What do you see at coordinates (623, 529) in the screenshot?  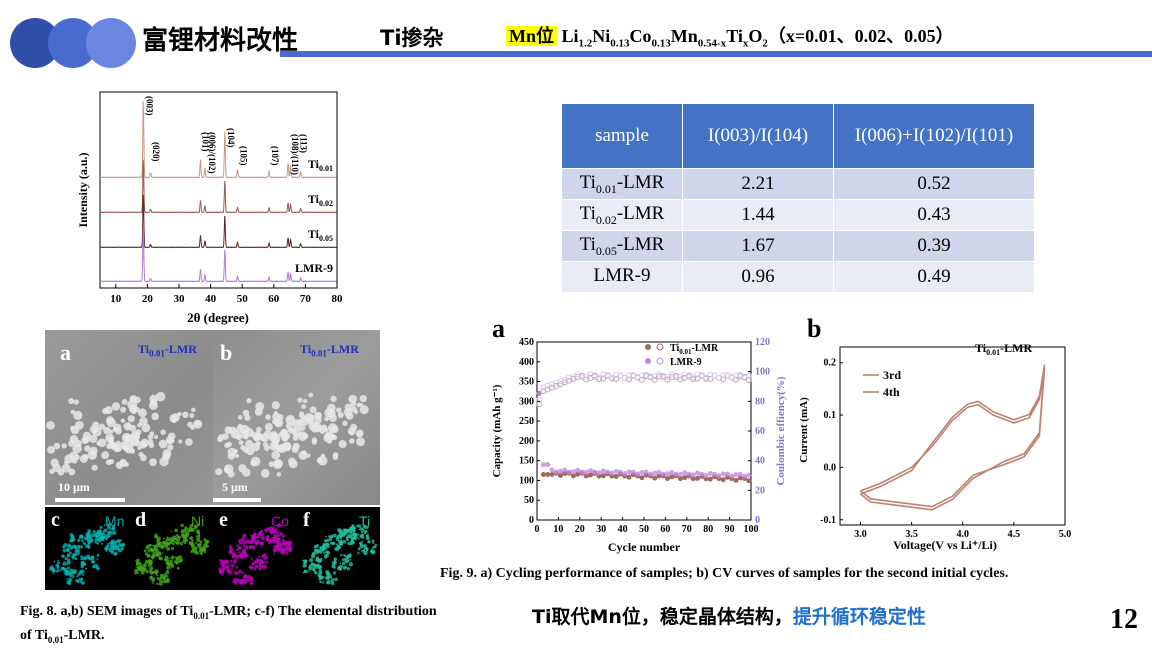 I see `cycling-xtick: 40` at bounding box center [623, 529].